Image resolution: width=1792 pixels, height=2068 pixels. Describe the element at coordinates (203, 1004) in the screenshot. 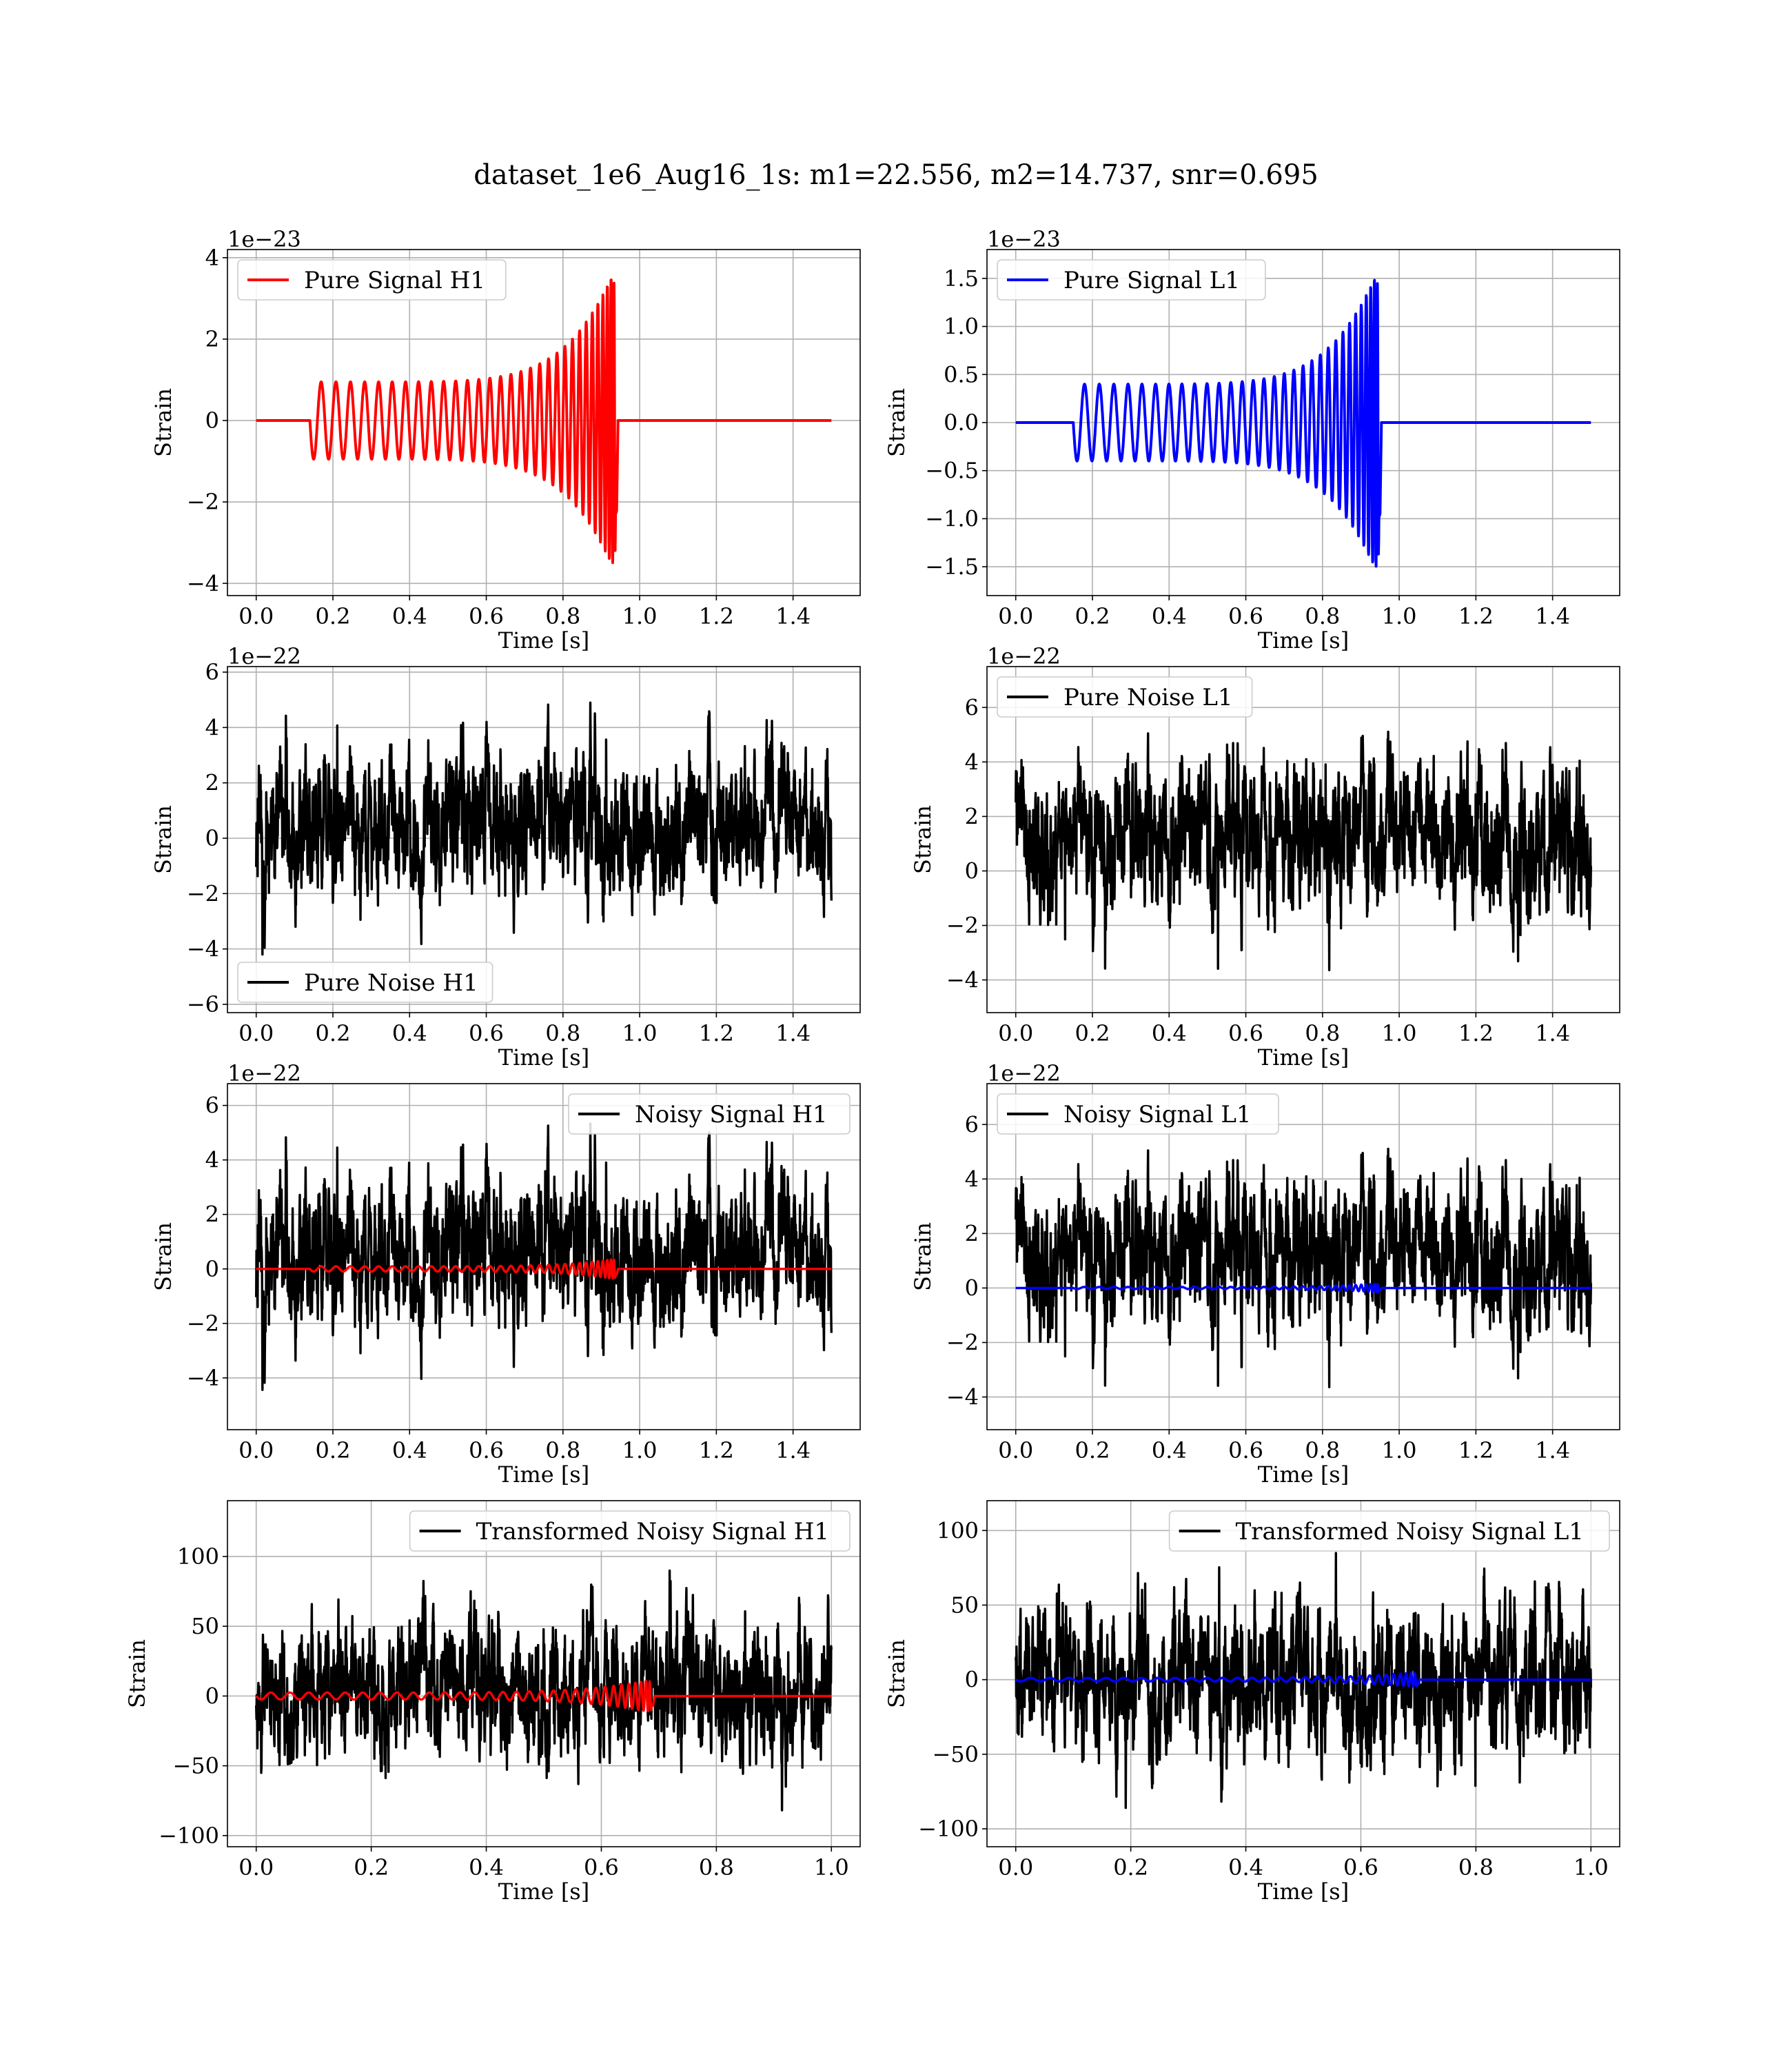

I see `y-tick-label: −6` at that location.